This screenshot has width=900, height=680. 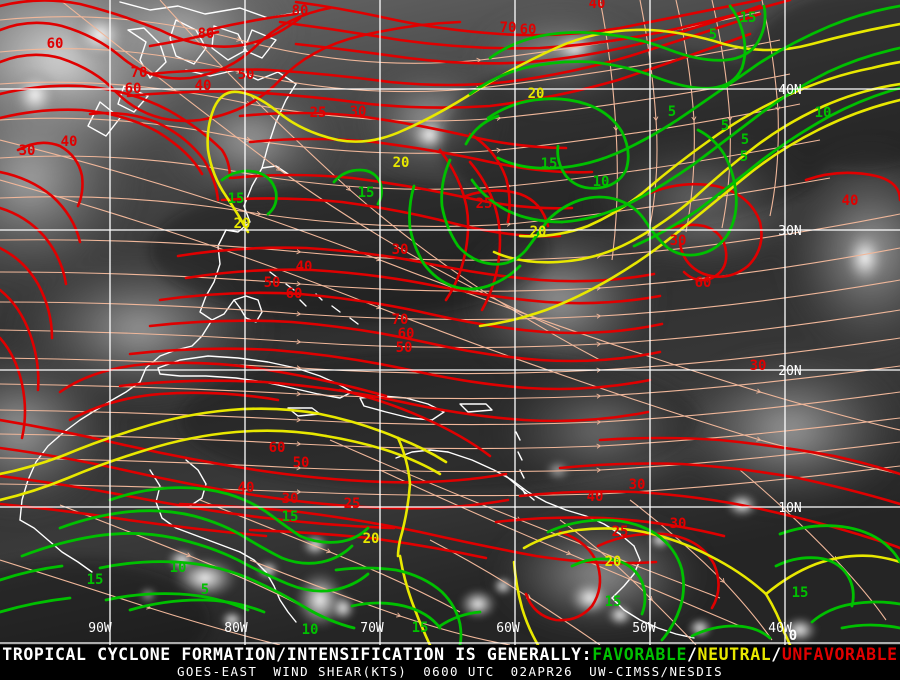 What do you see at coordinates (734, 654) in the screenshot?
I see `legend-neutral: NEUTRAL` at bounding box center [734, 654].